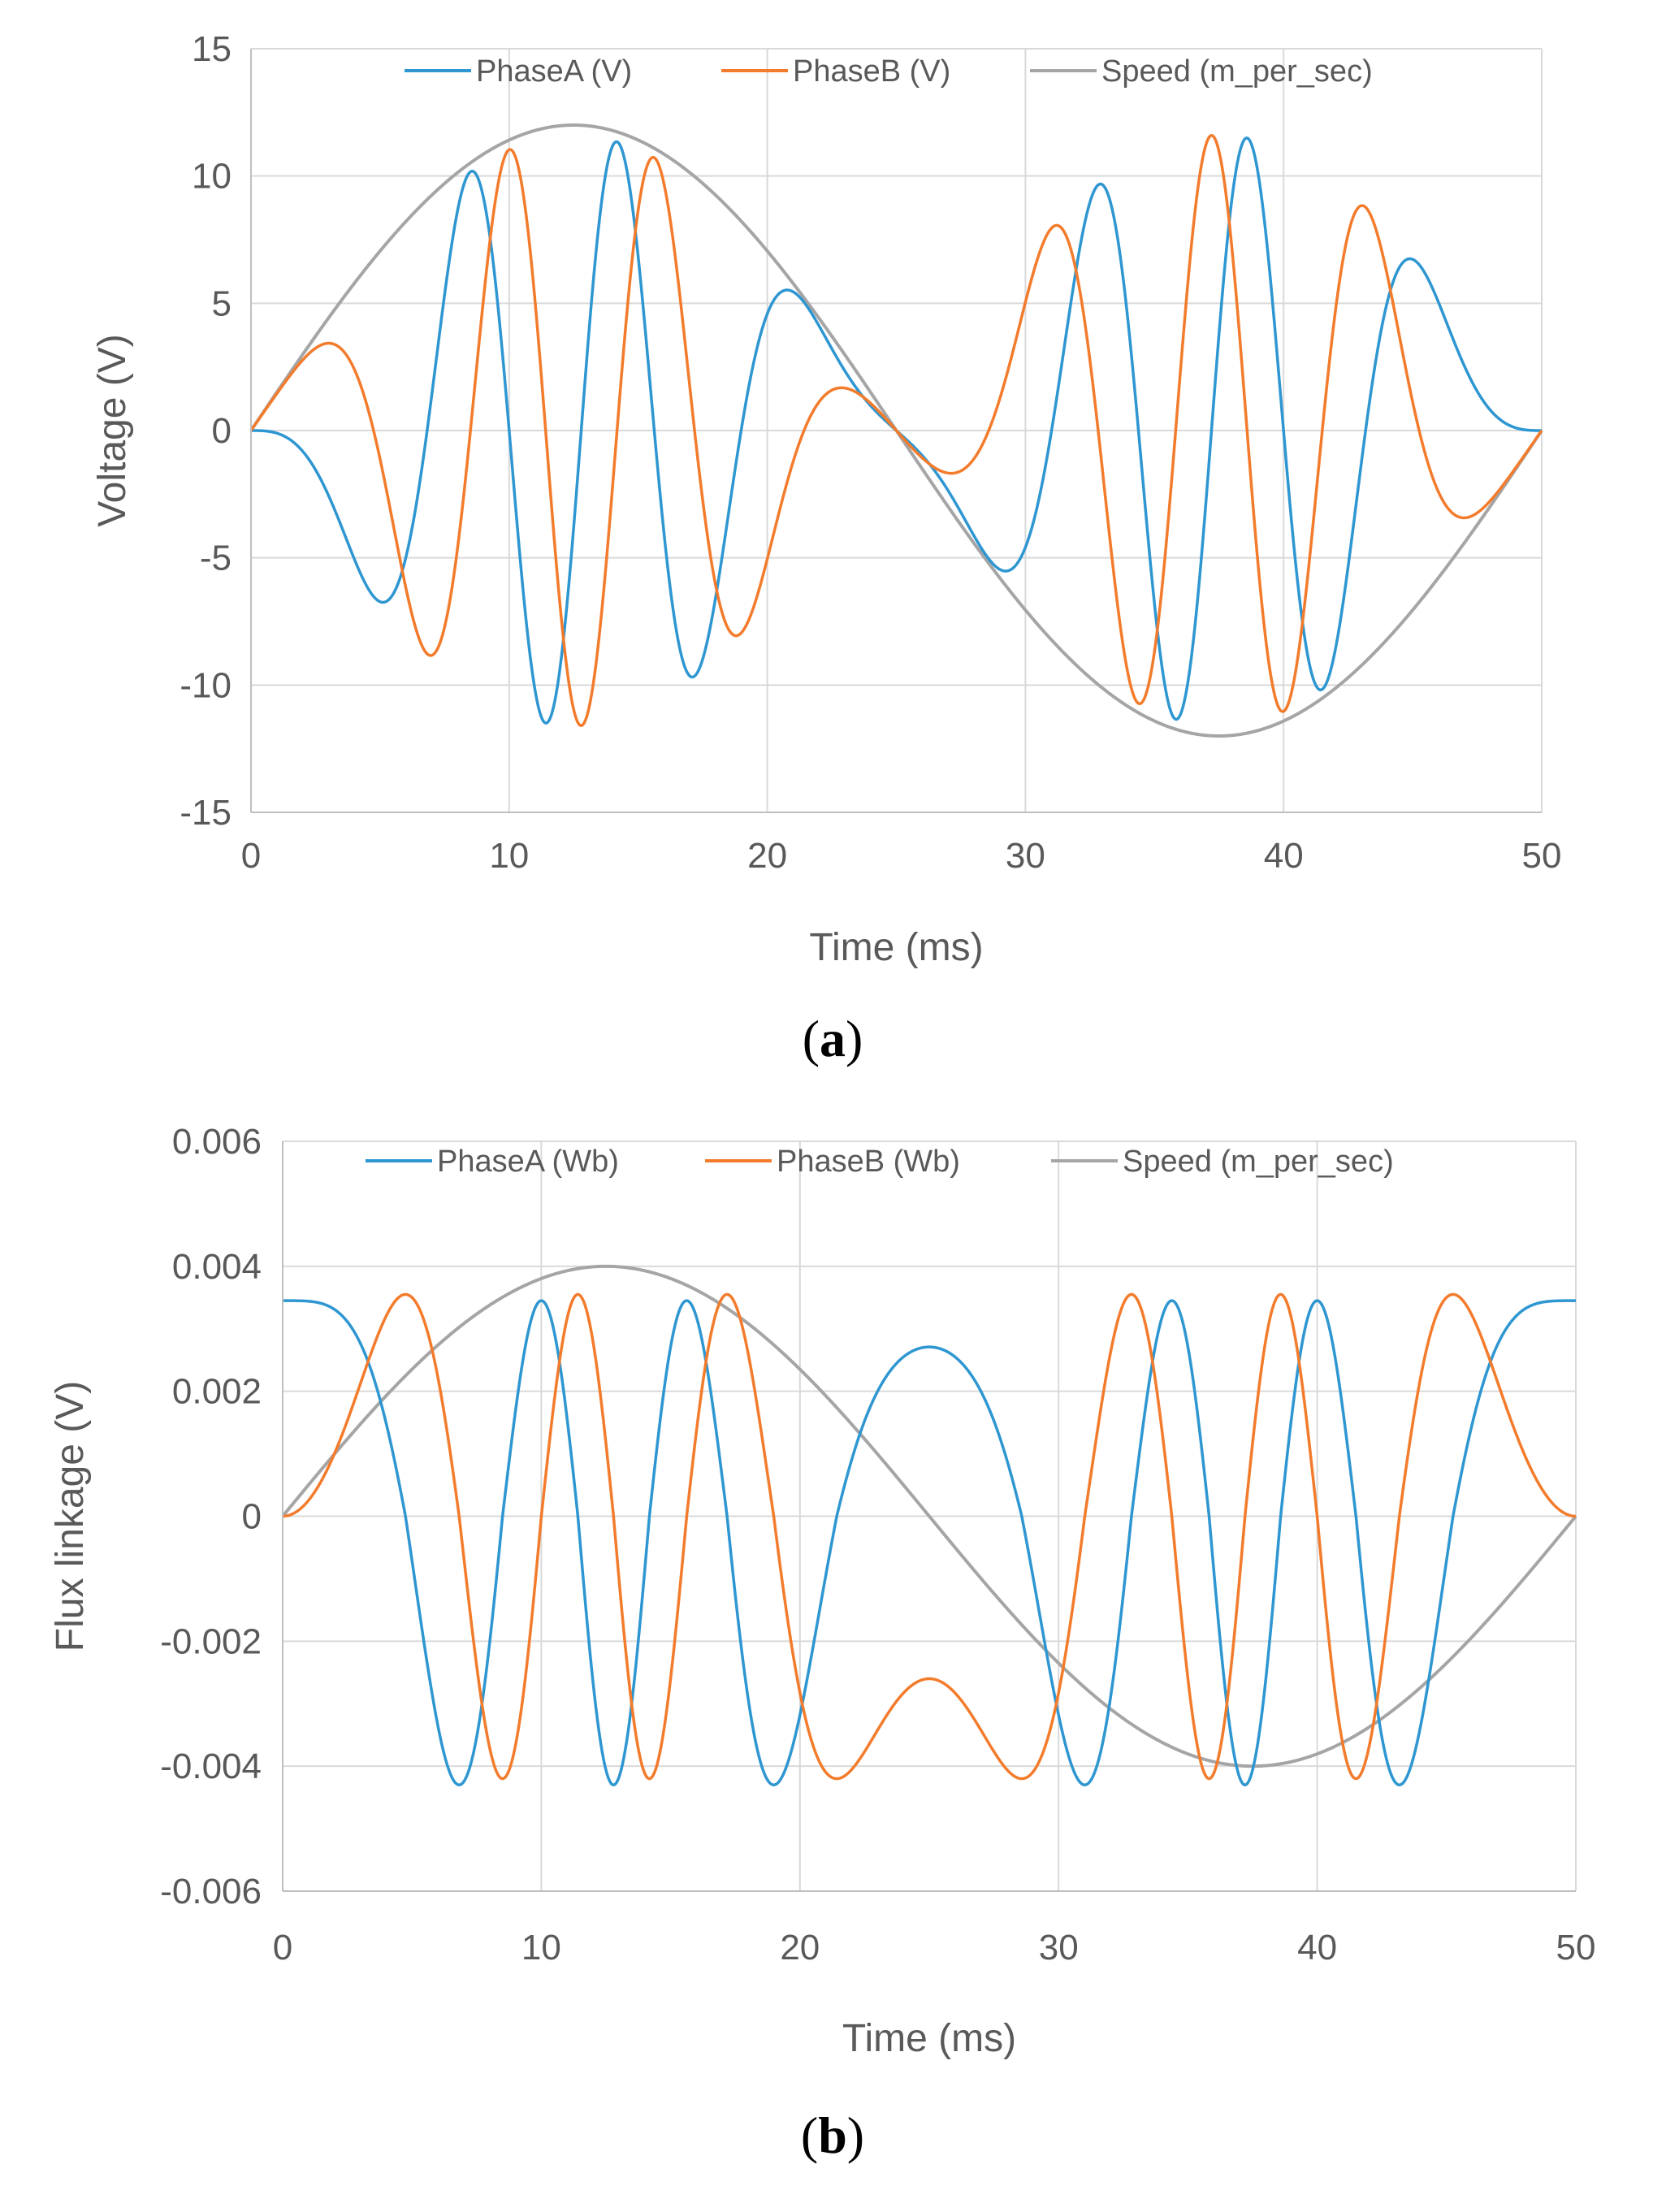 The width and height of the screenshot is (1666, 2212). I want to click on chart-b-legend-label-phasea: PhaseA (Wb), so click(528, 1162).